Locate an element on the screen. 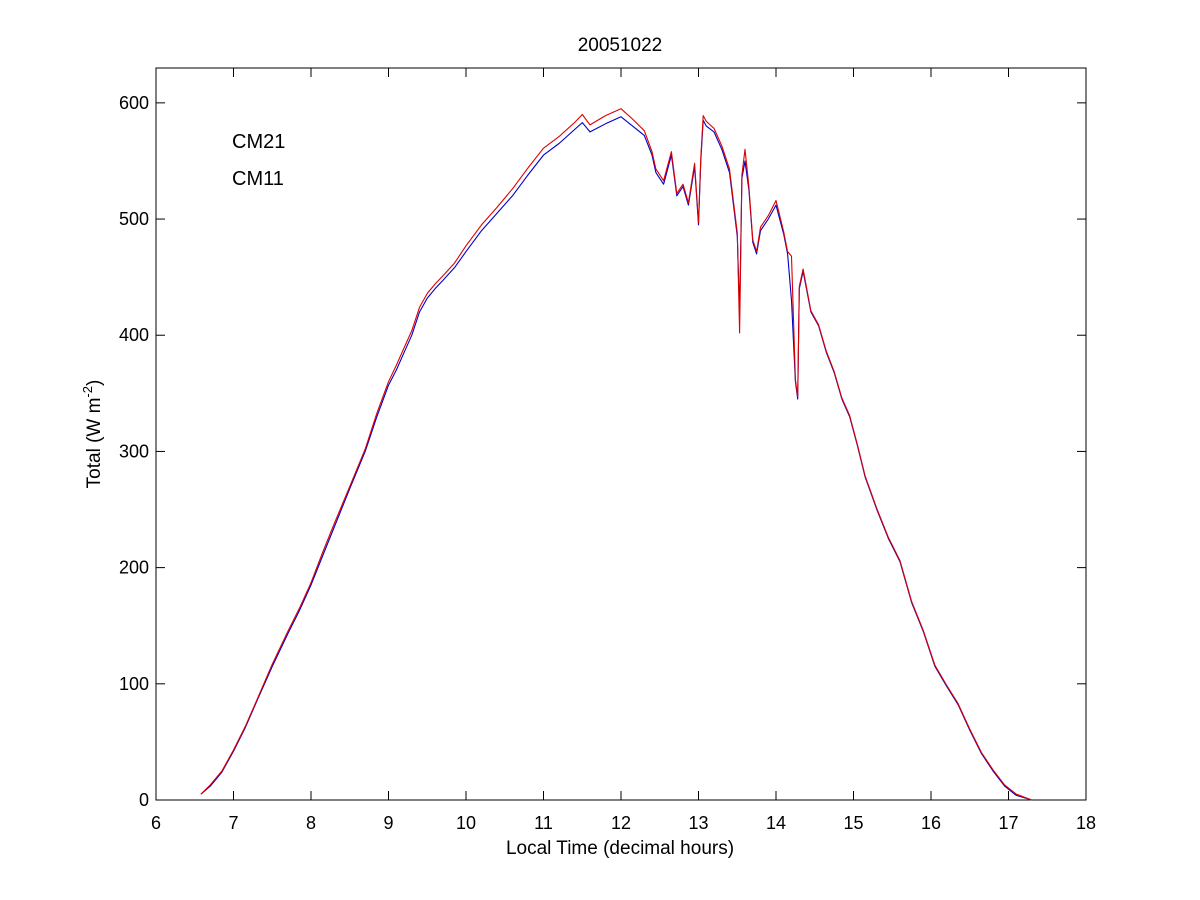  x-axis-label: Local Time (decimal hours) is located at coordinates (620, 848).